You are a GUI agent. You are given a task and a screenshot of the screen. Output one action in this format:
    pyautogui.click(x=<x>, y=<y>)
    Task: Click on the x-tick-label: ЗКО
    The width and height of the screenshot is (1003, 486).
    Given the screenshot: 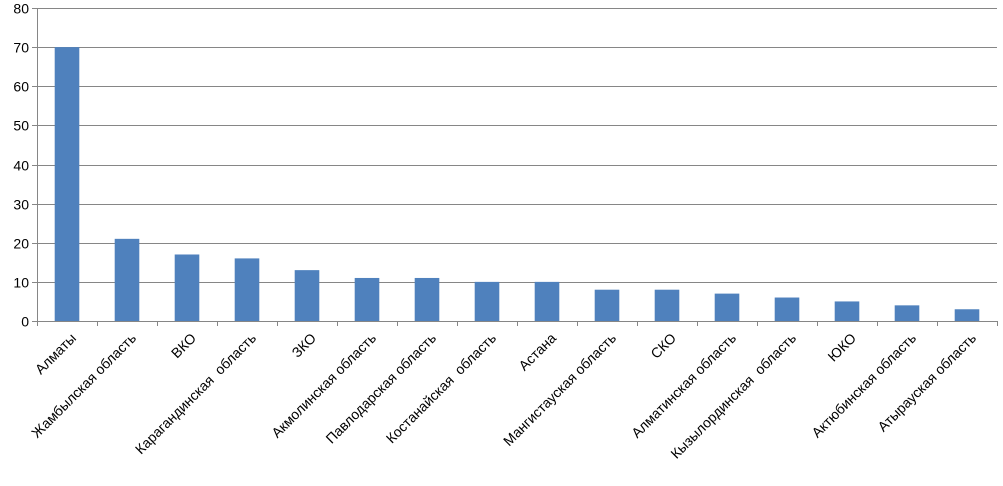 What is the action you would take?
    pyautogui.click(x=303, y=345)
    